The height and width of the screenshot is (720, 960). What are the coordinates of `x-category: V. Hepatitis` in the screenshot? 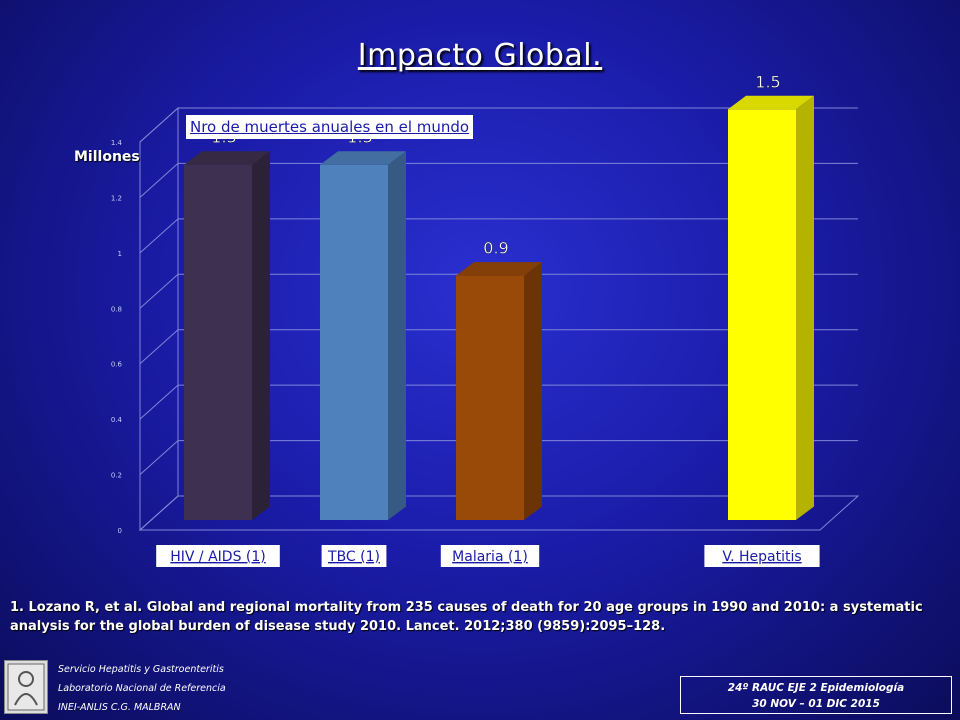 It's located at (762, 556).